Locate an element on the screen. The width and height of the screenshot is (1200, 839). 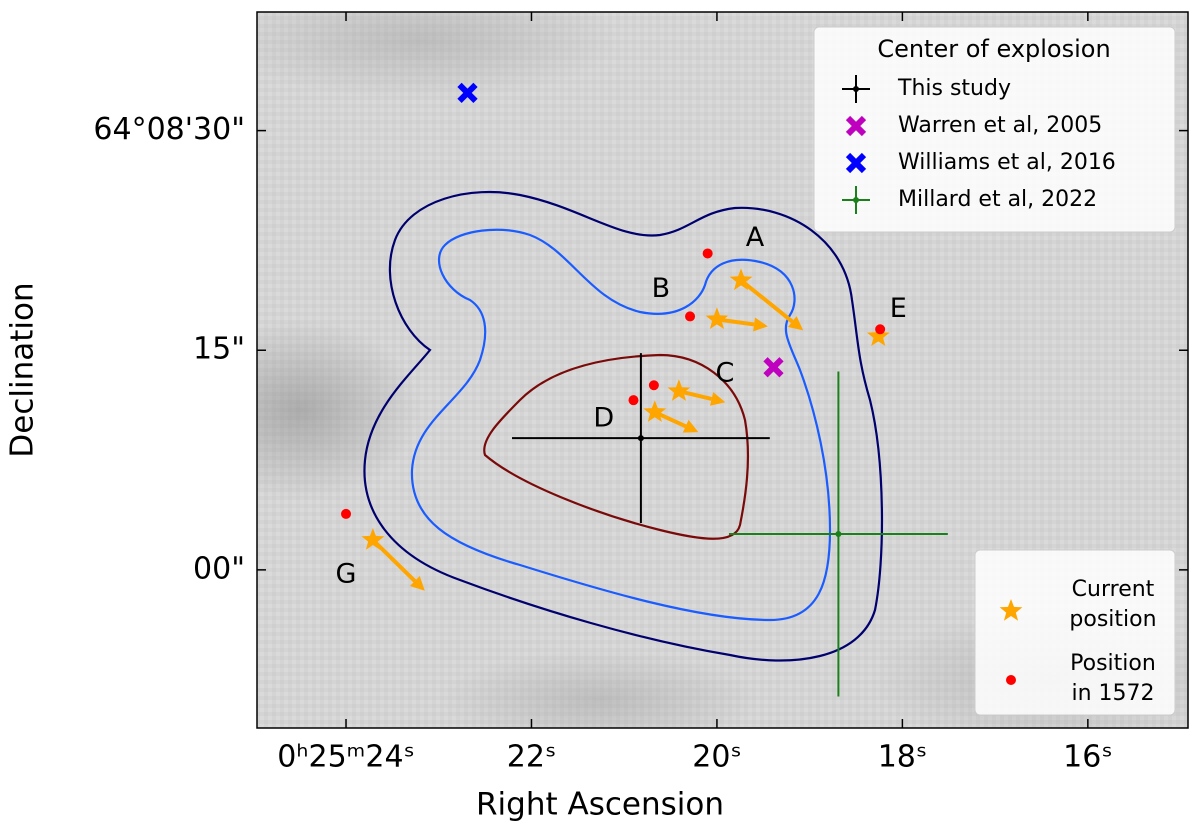
legend-label: Position is located at coordinates (1113, 663).